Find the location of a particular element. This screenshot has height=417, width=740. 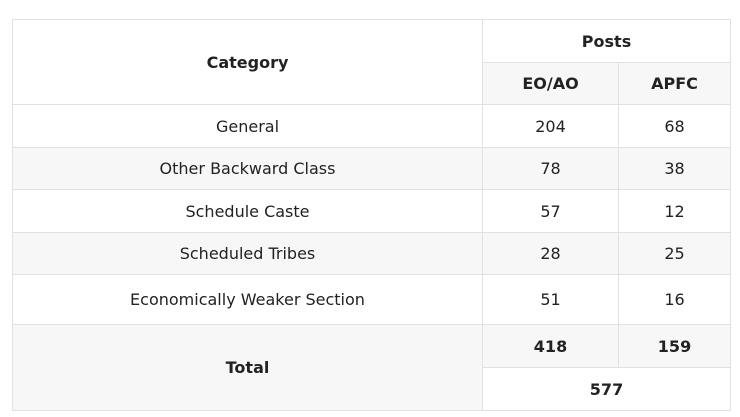

total-apfc: 159 is located at coordinates (674, 346).